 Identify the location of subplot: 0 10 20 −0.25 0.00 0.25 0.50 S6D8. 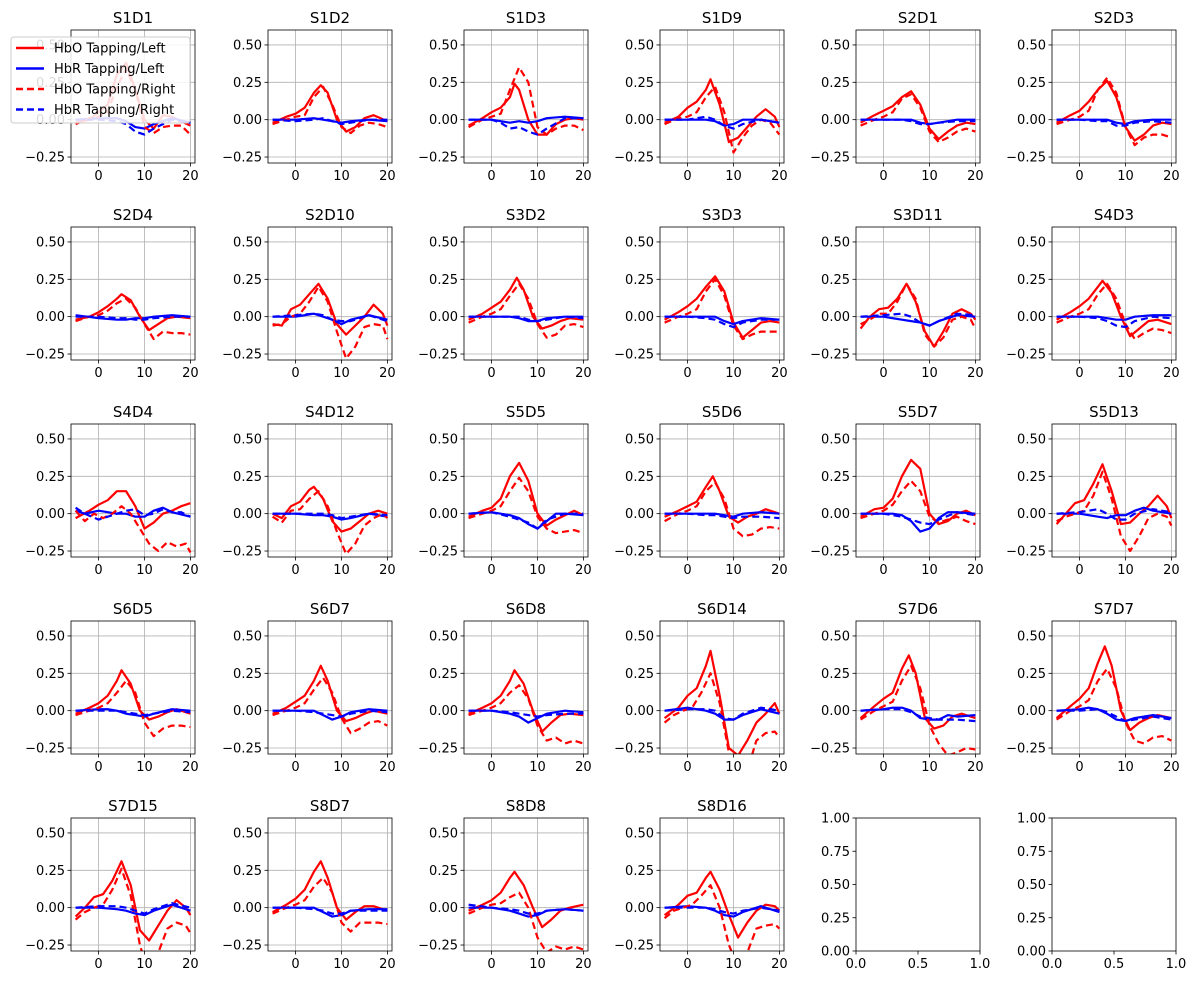
(505, 687).